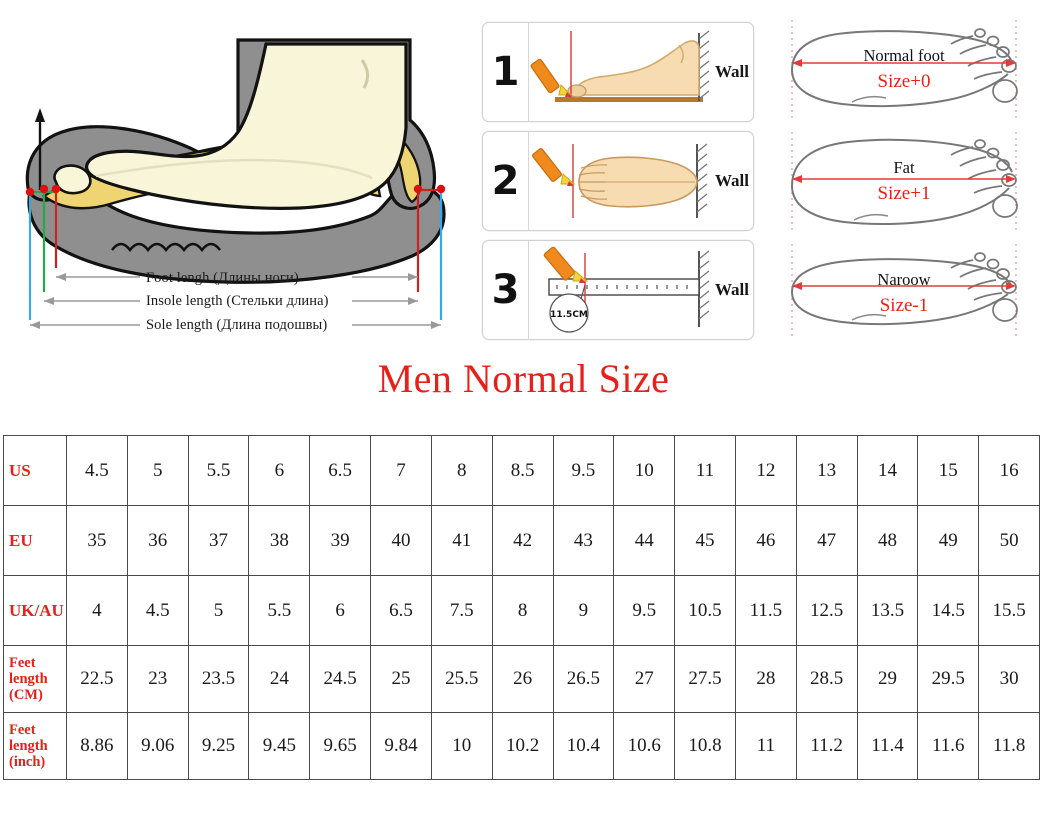 This screenshot has width=1047, height=832. Describe the element at coordinates (626, 289) in the screenshot. I see `ruler-svg: 11.5CM` at that location.